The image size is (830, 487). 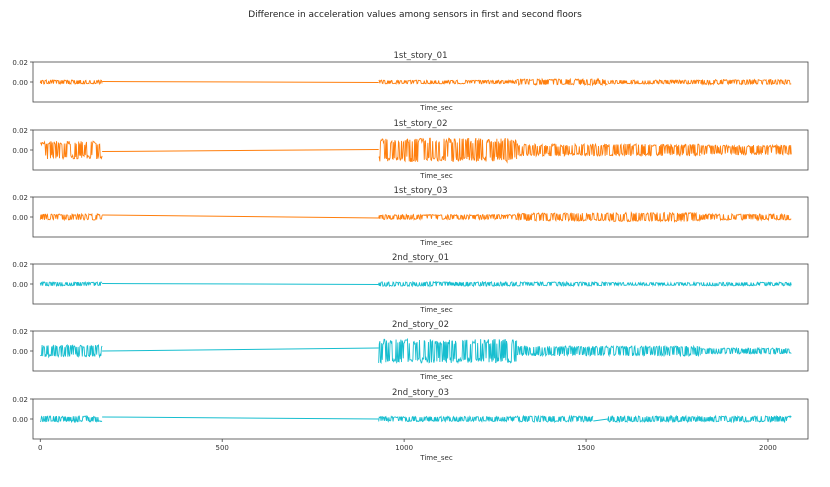 I want to click on subplot-title: 2nd_story_02, so click(x=420, y=325).